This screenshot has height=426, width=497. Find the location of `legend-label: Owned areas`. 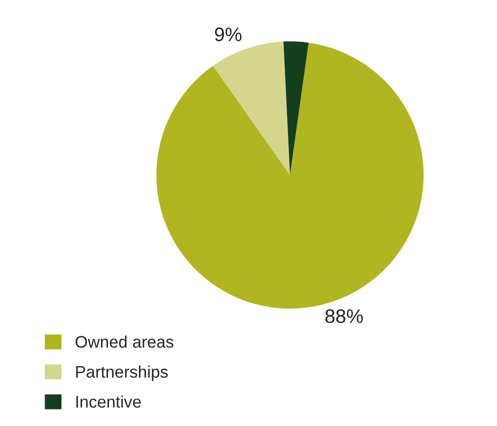

legend-label: Owned areas is located at coordinates (125, 342).